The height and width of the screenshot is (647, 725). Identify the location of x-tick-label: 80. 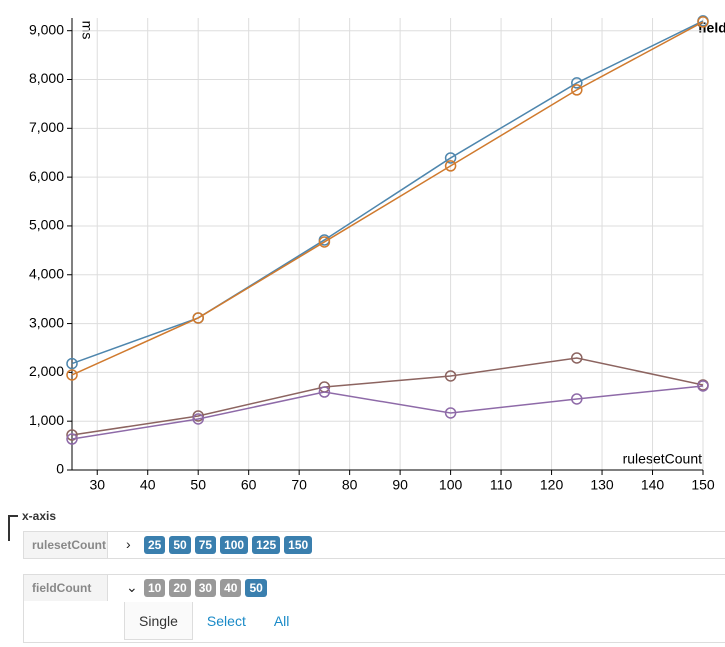
(350, 485).